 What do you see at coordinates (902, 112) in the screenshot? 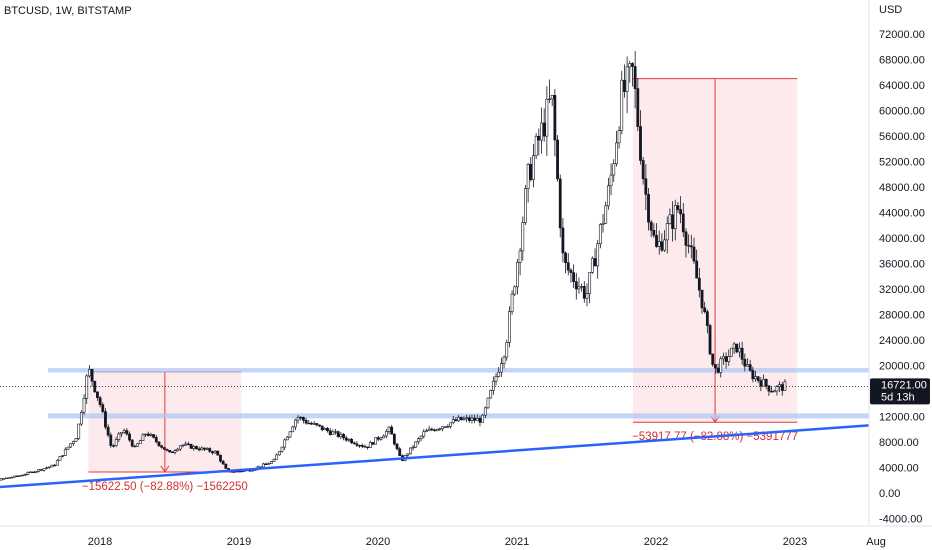
I see `y-tick-label: 60000.00` at bounding box center [902, 112].